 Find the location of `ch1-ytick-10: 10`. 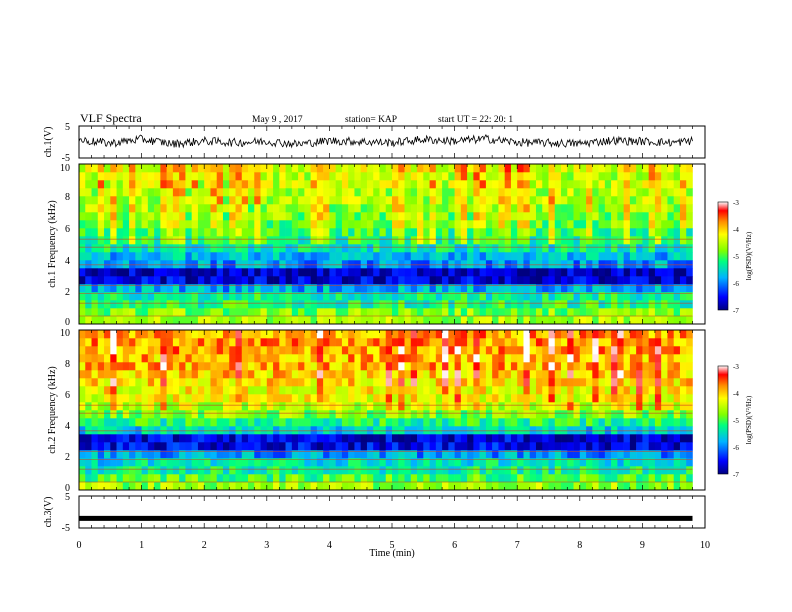

ch1-ytick-10: 10 is located at coordinates (65, 168).